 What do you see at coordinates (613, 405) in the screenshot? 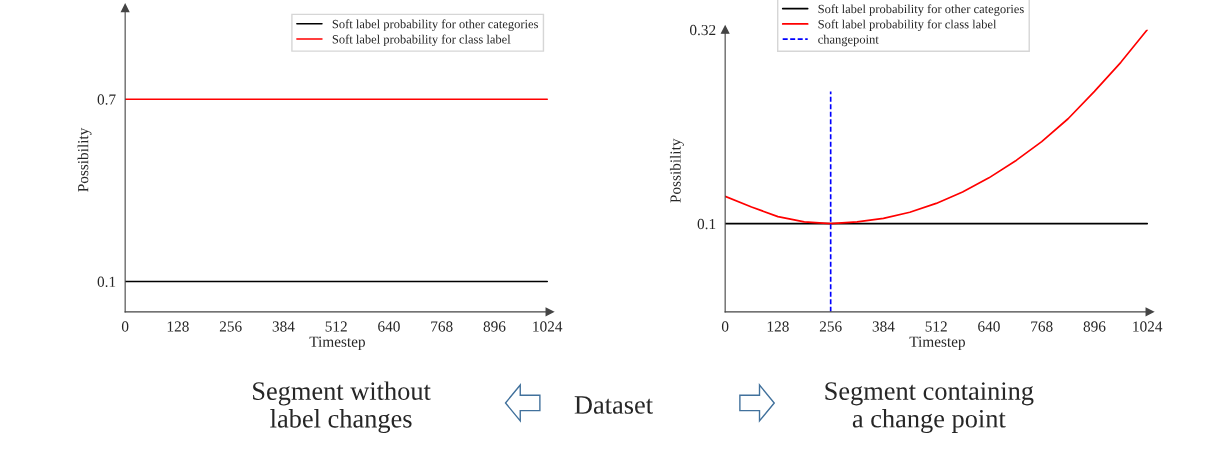
I see `text: Dataset` at bounding box center [613, 405].